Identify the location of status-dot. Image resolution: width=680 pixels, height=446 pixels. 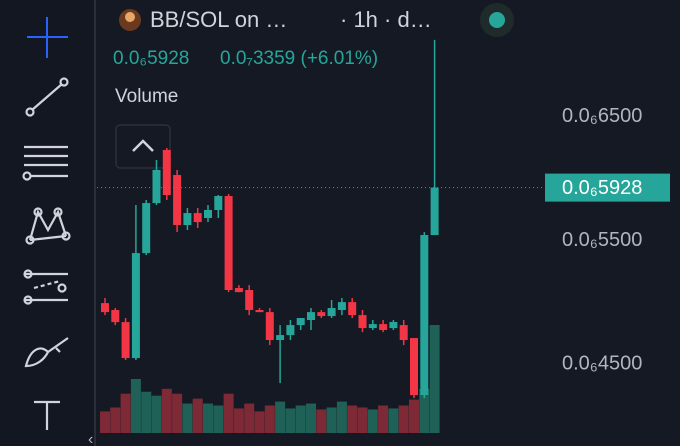
(497, 20).